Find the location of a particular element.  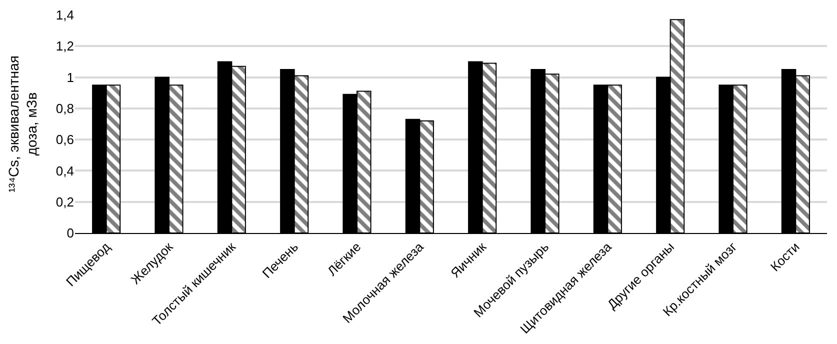

y-tick-label: 0,6 is located at coordinates (65, 140).